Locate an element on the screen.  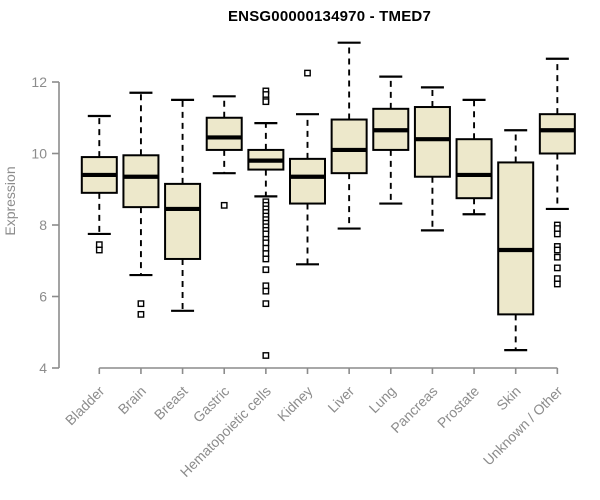
x-tick-label: Skin is located at coordinates (508, 398).